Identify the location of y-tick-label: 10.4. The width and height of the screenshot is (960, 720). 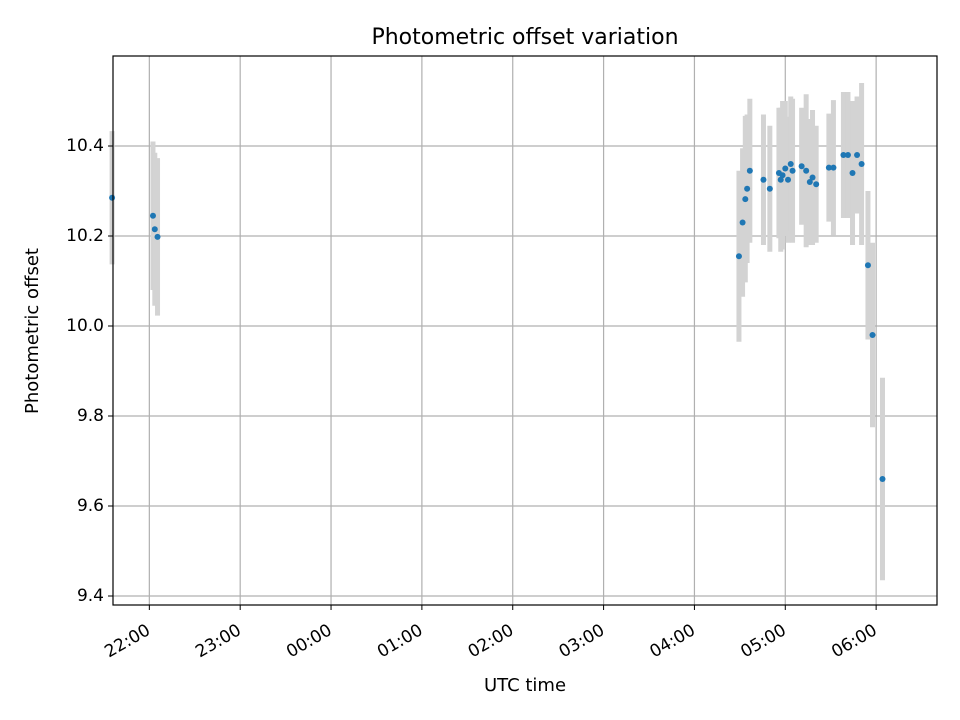
(85, 146).